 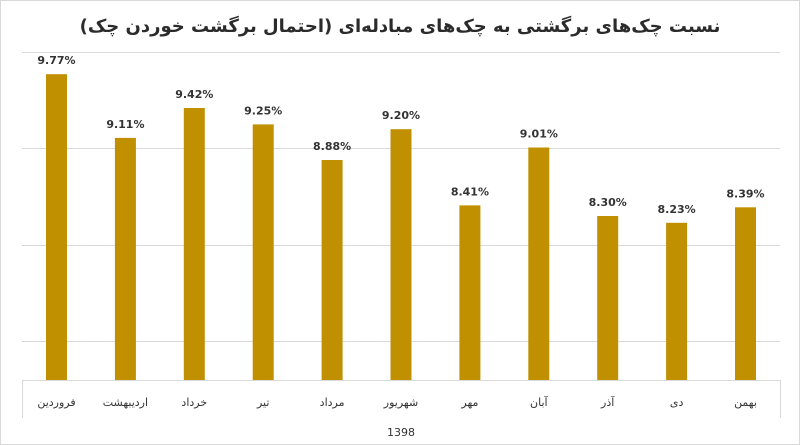 I want to click on x-tick-label: فروردین, so click(x=56, y=402).